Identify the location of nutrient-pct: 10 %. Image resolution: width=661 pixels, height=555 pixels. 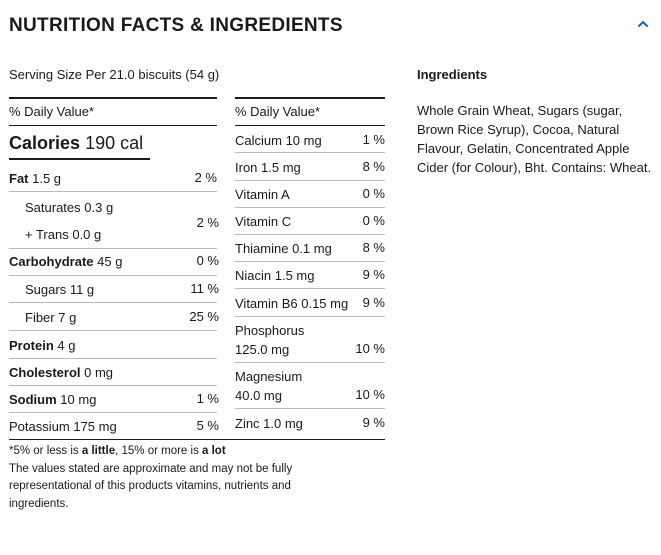
(370, 394).